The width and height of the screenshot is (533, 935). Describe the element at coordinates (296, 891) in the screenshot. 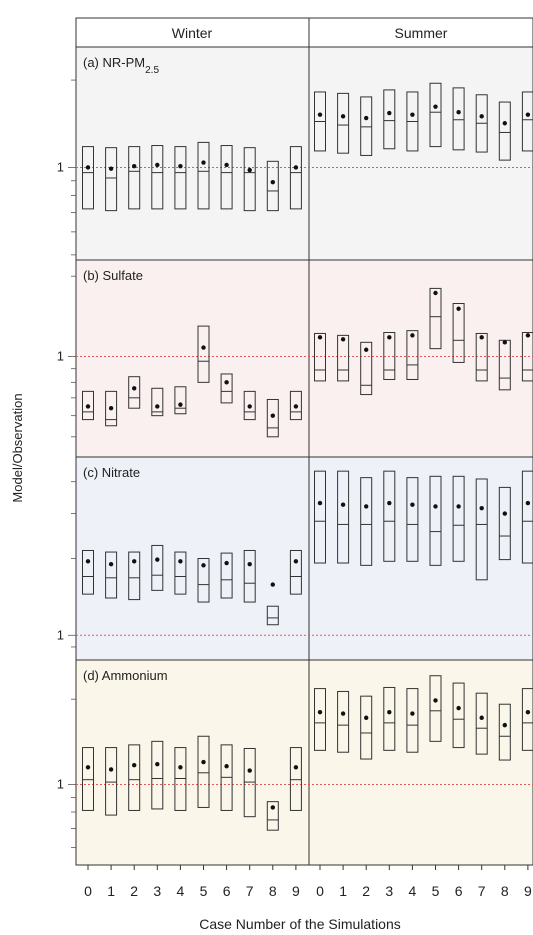

I see `x-tick-label: 9` at that location.